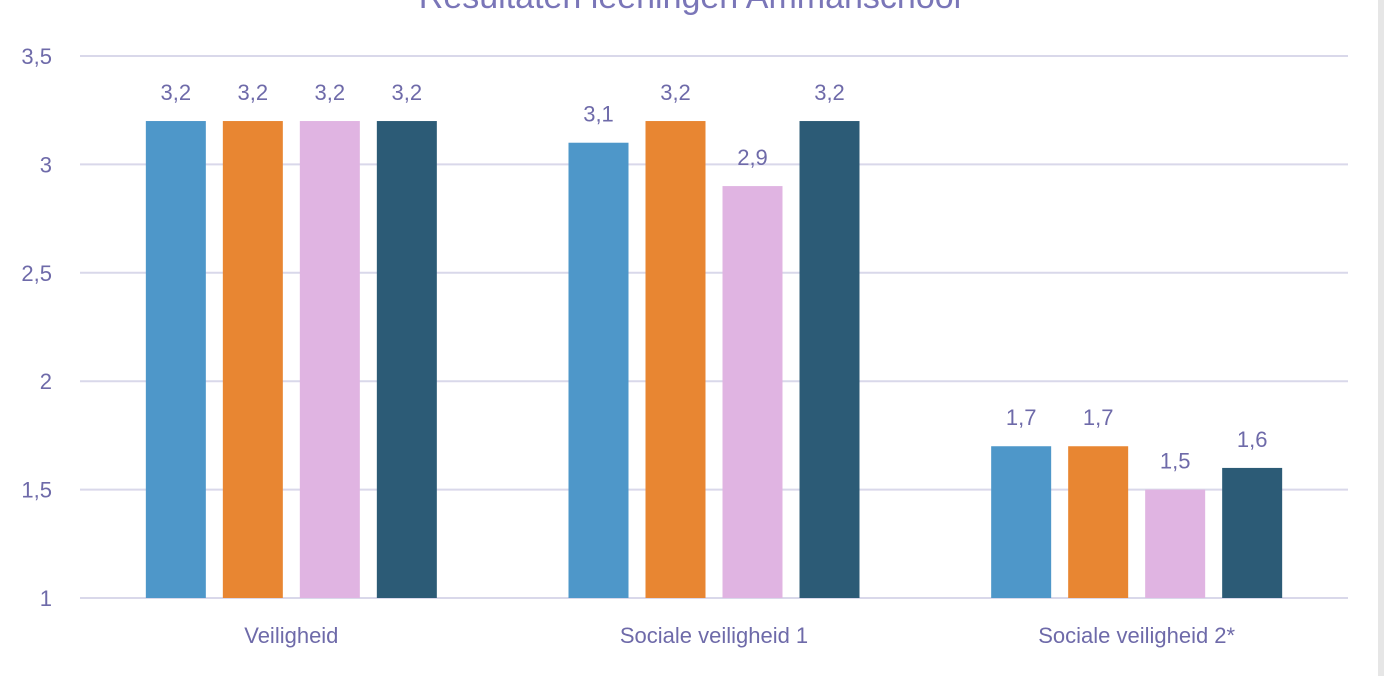 This screenshot has width=1384, height=681. What do you see at coordinates (1136, 635) in the screenshot?
I see `category-label: Sociale veiligheid 2*` at bounding box center [1136, 635].